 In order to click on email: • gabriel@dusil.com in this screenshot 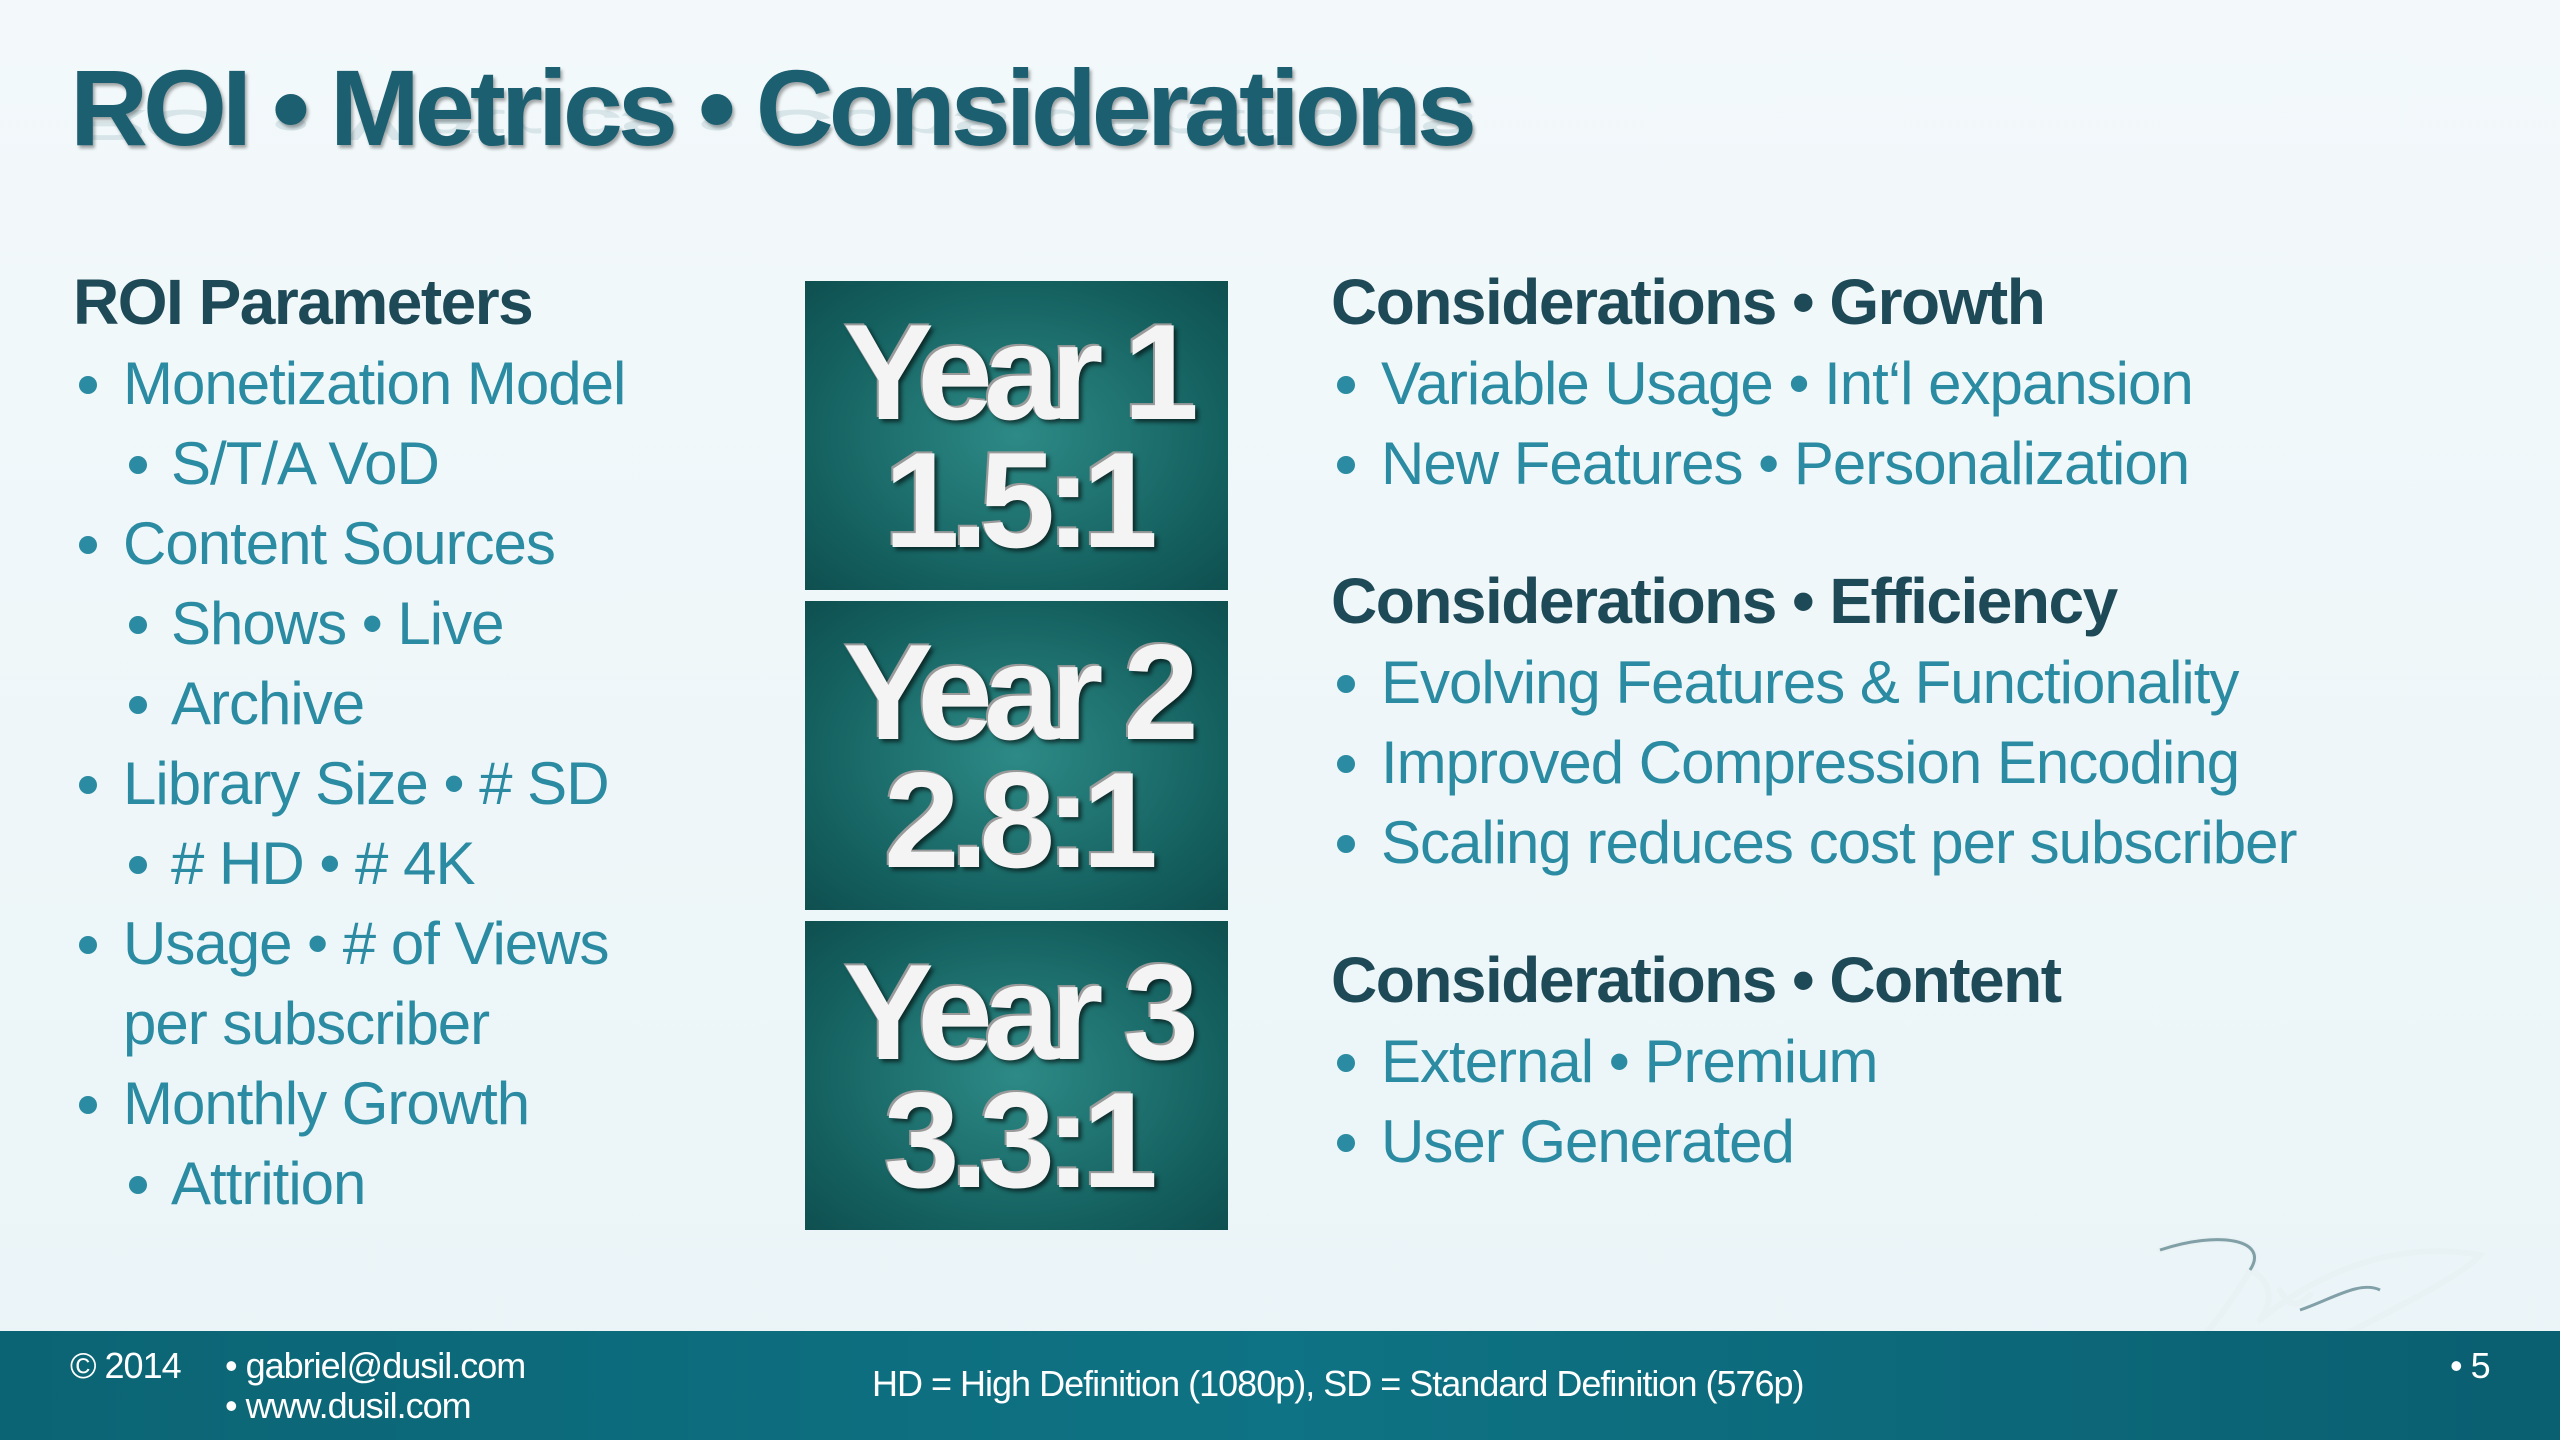, I will do `click(376, 1365)`.